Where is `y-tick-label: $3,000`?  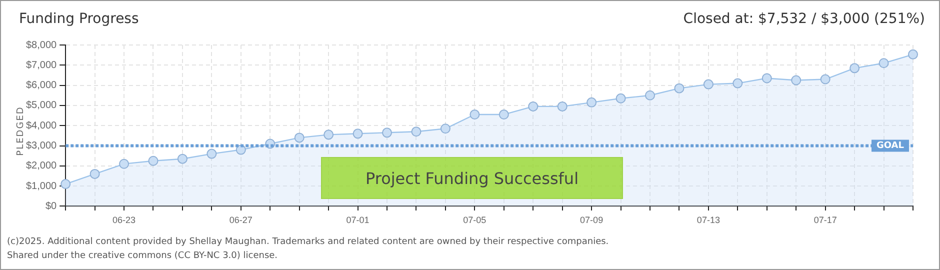 y-tick-label: $3,000 is located at coordinates (42, 146).